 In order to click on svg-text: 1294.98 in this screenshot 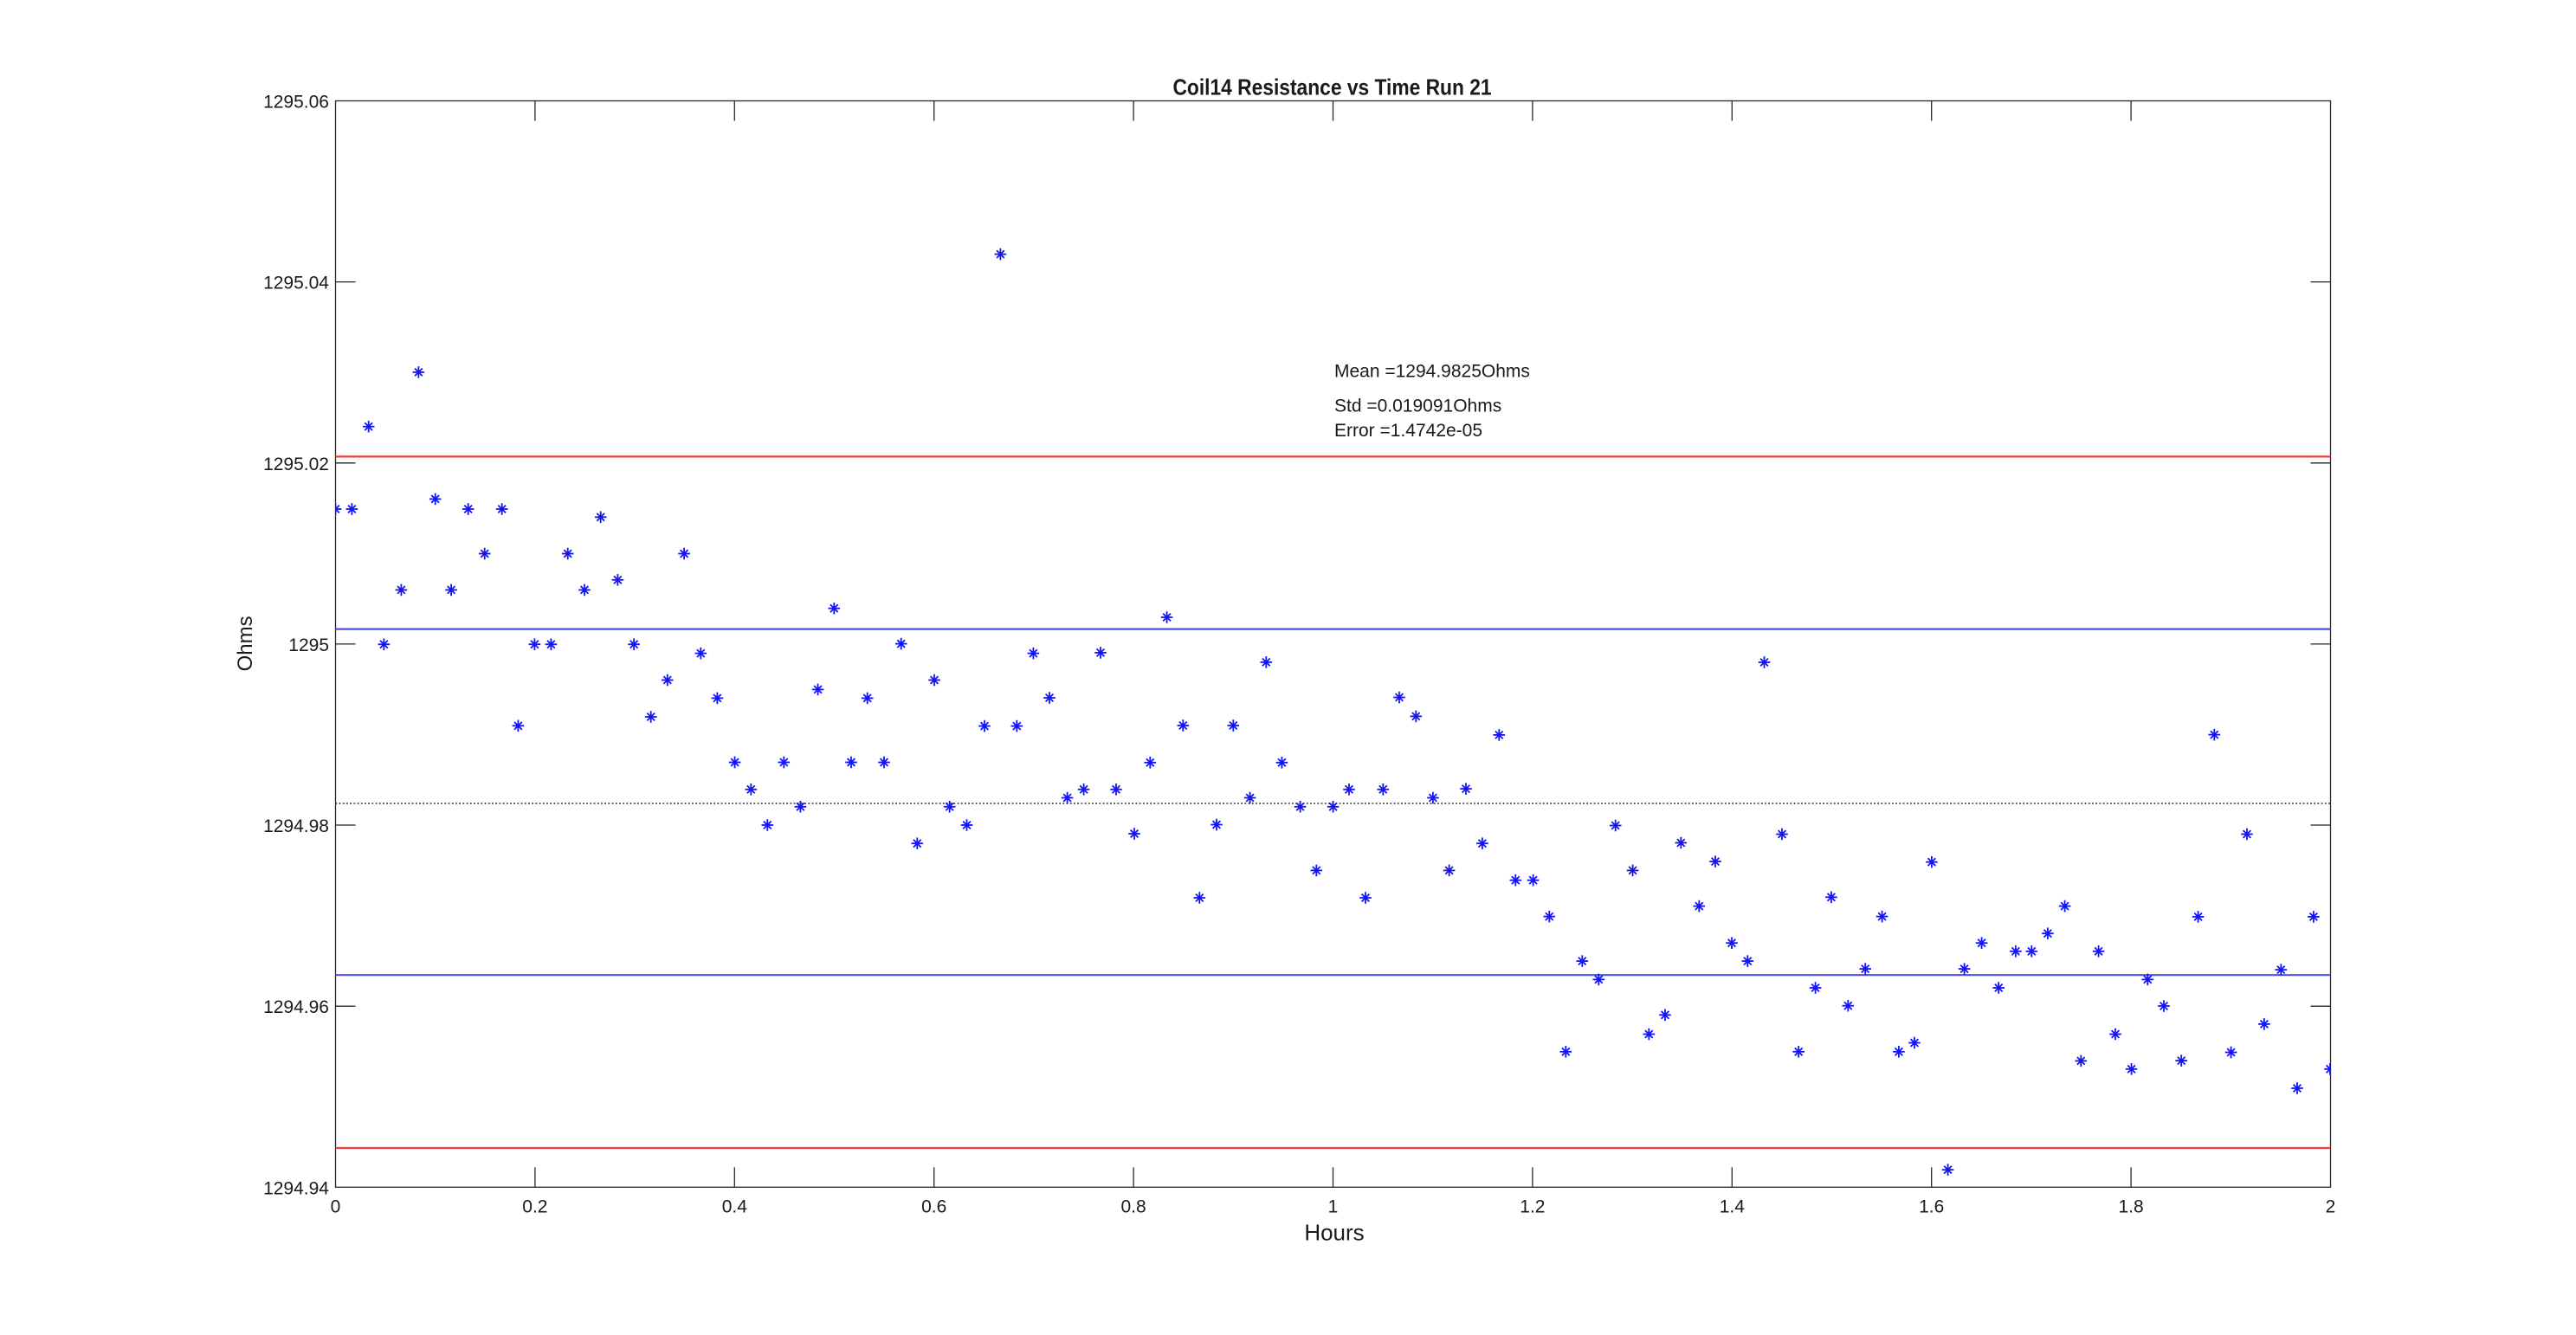, I will do `click(296, 826)`.